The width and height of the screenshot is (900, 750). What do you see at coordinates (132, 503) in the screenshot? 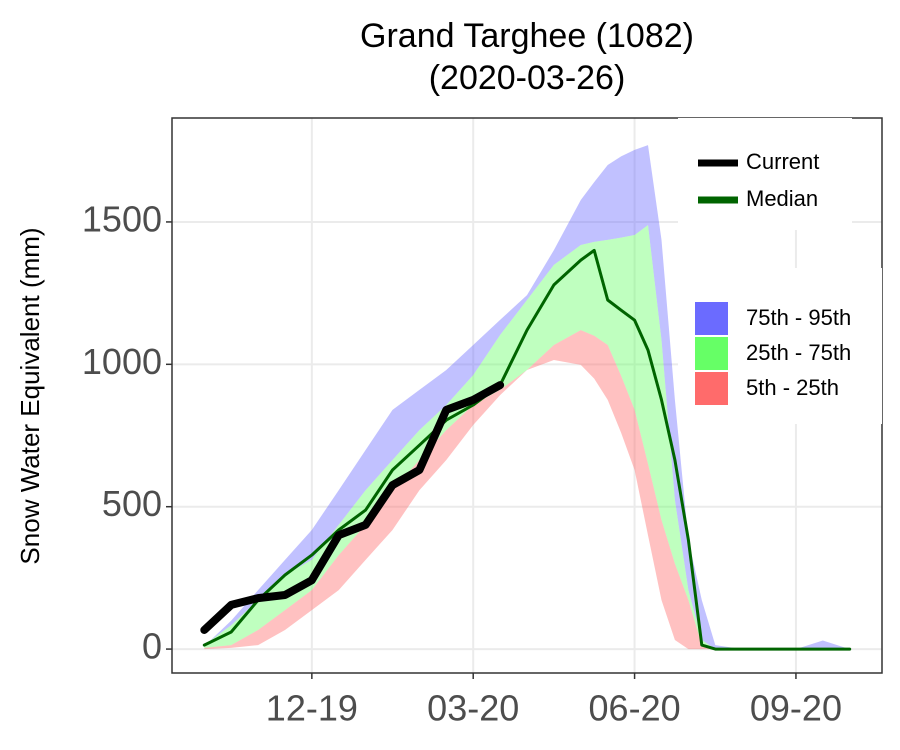
I see `y-tick-label: 500` at bounding box center [132, 503].